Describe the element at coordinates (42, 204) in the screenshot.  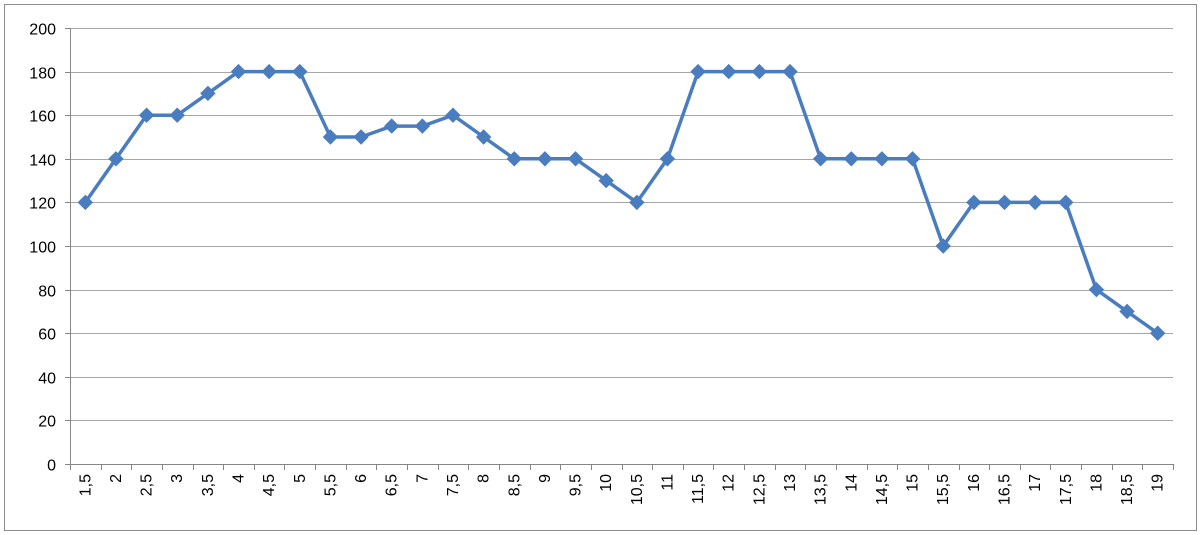
I see `y-tick-label: 120` at that location.